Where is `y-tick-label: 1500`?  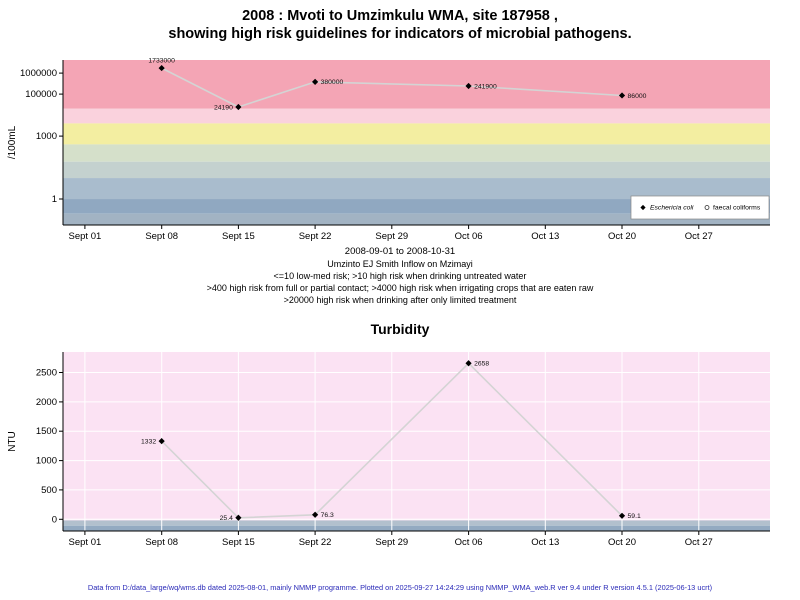
y-tick-label: 1500 is located at coordinates (46, 431).